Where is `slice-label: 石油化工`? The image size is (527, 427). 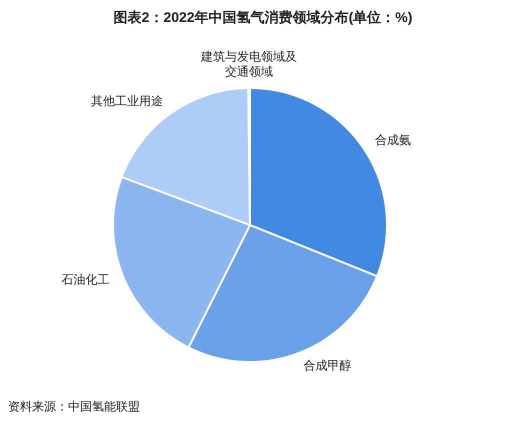
slice-label: 石油化工 is located at coordinates (85, 279).